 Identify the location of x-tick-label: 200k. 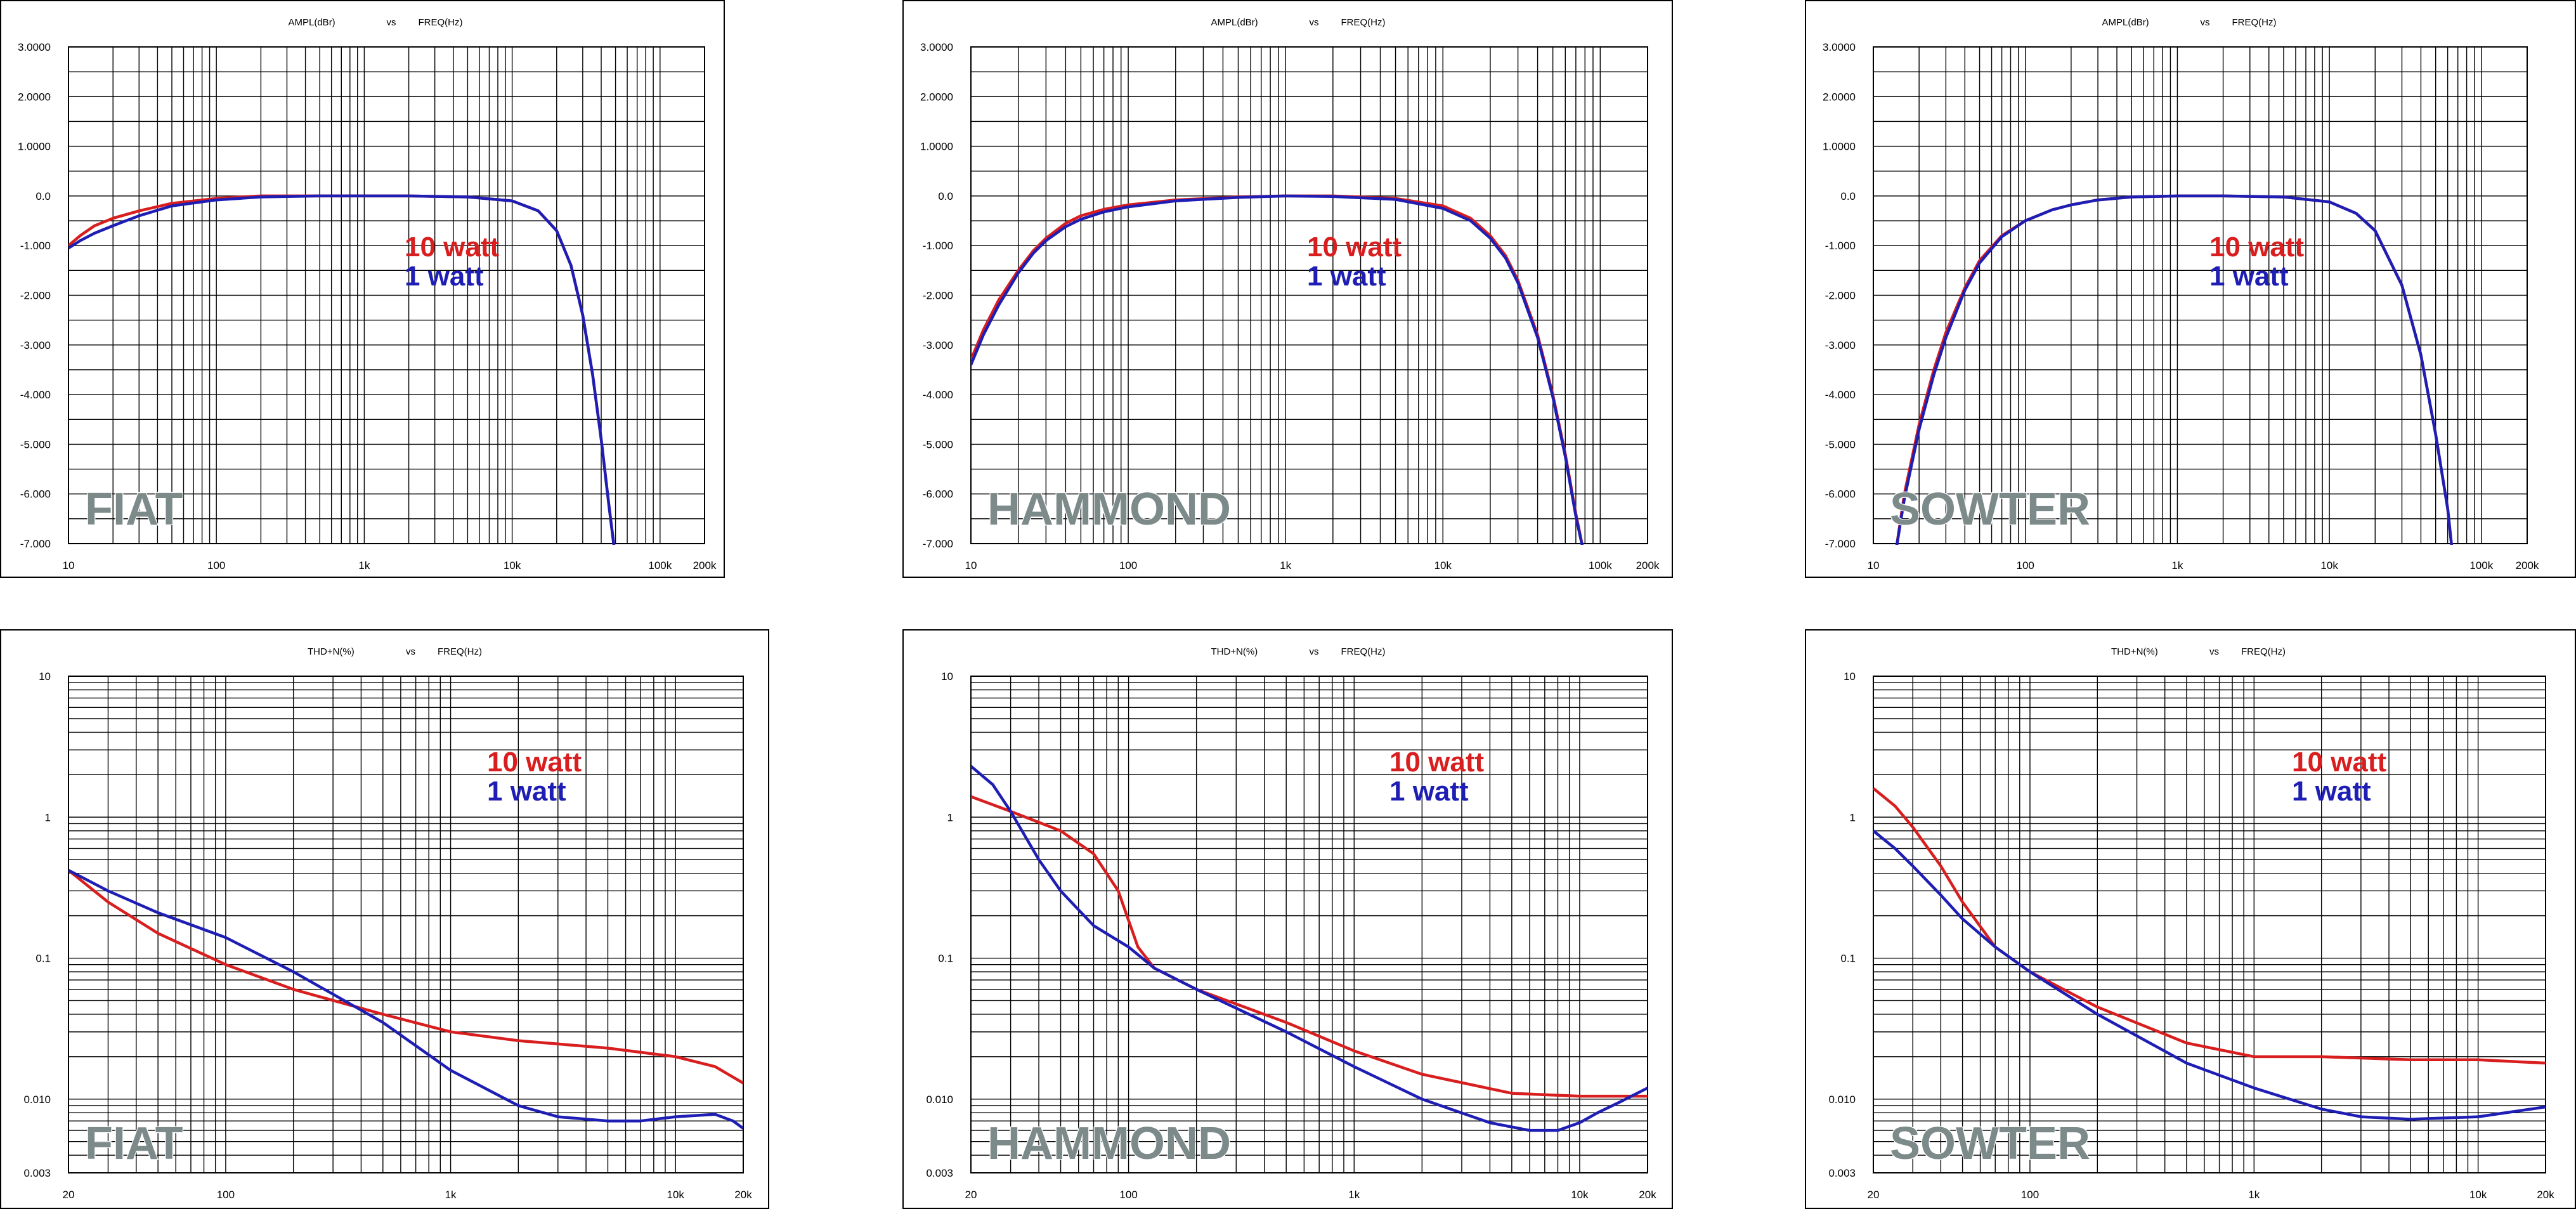
(2527, 565).